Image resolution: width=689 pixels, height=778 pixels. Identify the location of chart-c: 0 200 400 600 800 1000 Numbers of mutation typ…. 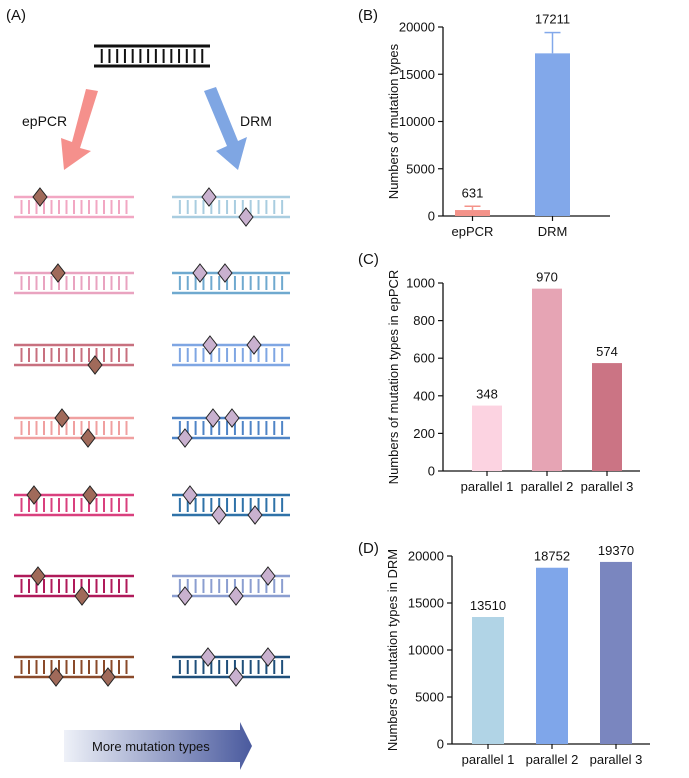
(513, 382).